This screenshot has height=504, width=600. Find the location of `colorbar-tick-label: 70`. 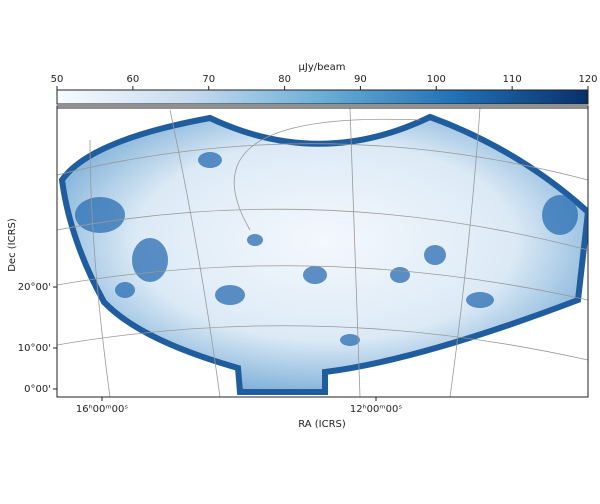

colorbar-tick-label: 70 is located at coordinates (208, 79).